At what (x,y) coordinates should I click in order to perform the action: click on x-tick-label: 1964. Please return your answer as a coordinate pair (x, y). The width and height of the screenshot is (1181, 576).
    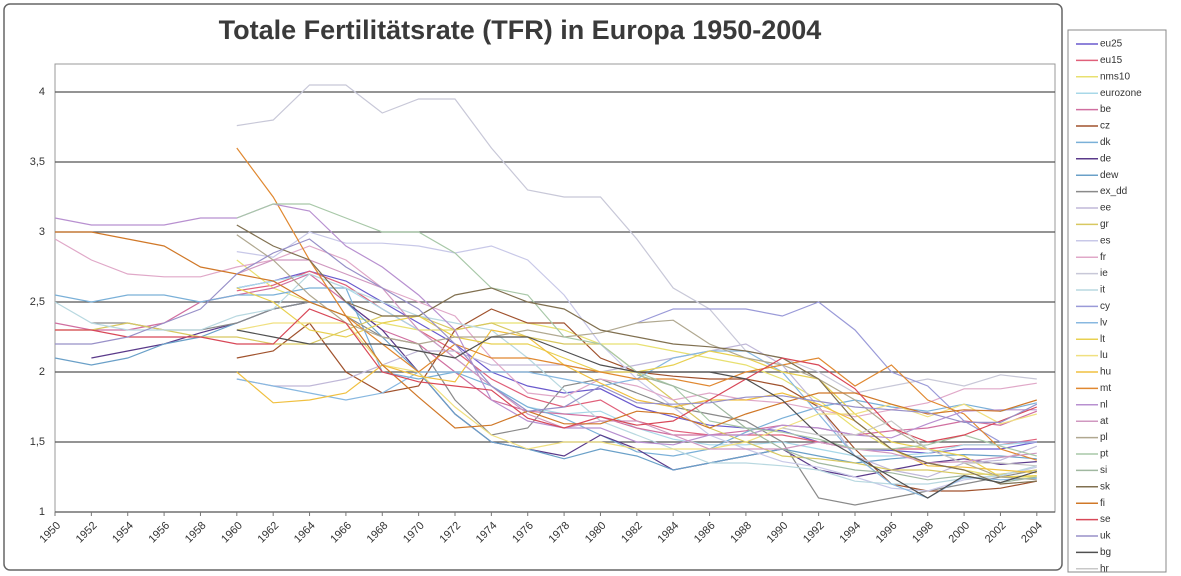
    Looking at the image, I should click on (305, 533).